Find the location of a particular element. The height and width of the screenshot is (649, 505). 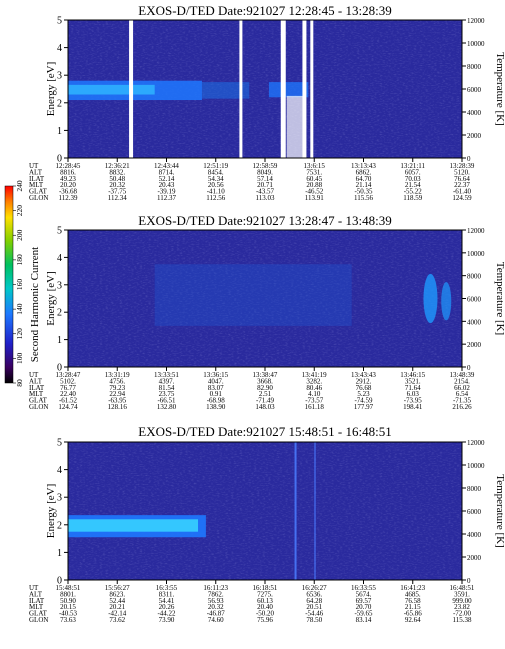

ephemeris-value: 15:48:51 is located at coordinates (68, 588).